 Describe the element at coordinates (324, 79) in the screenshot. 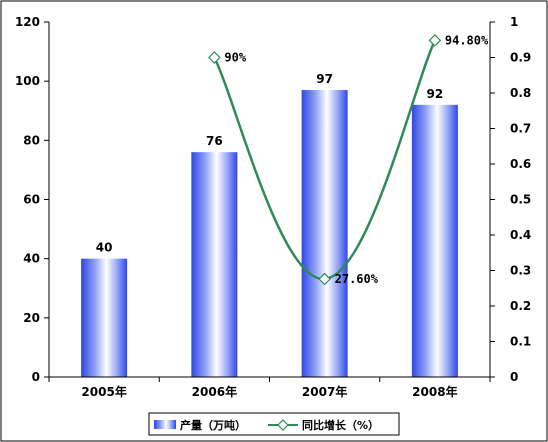

I see `bar-value-label: 97` at that location.